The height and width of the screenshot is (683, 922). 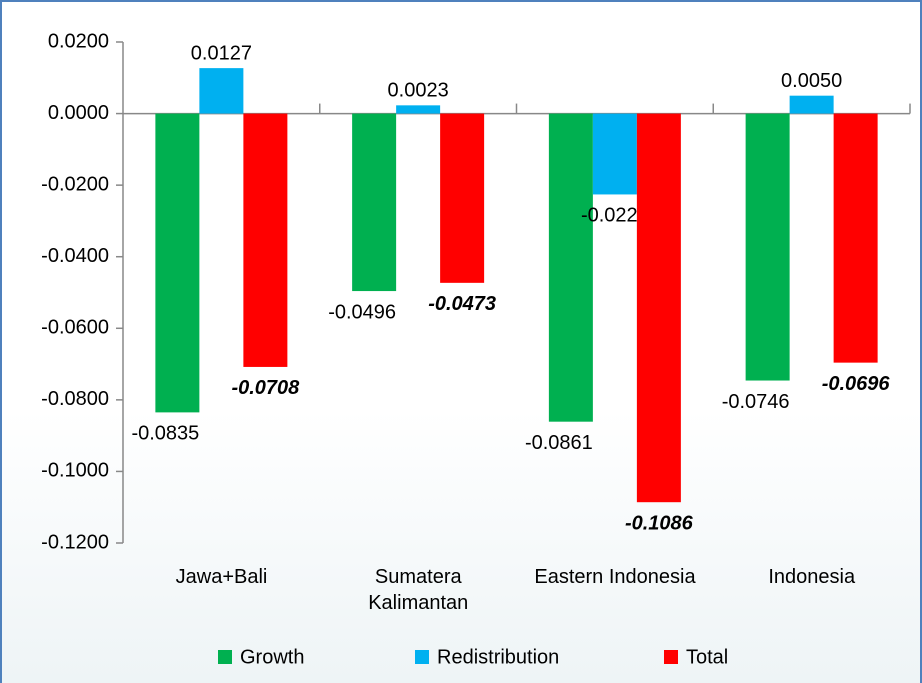 What do you see at coordinates (221, 53) in the screenshot?
I see `data-label: 0.0127` at bounding box center [221, 53].